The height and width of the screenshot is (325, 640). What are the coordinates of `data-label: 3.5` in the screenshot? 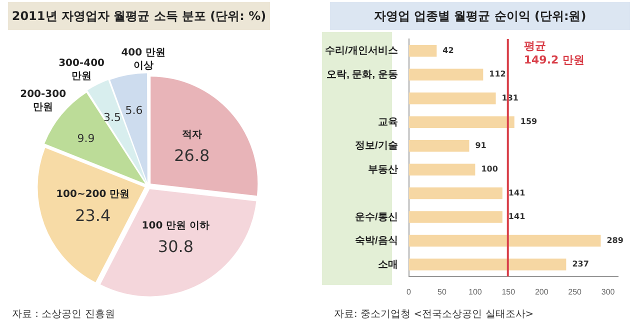 It's located at (112, 117).